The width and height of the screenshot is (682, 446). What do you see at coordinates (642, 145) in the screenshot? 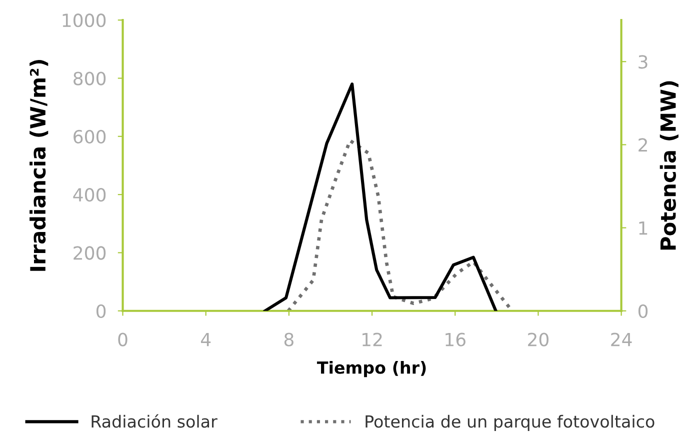
I see `y2-tick-label: 2` at bounding box center [642, 145].